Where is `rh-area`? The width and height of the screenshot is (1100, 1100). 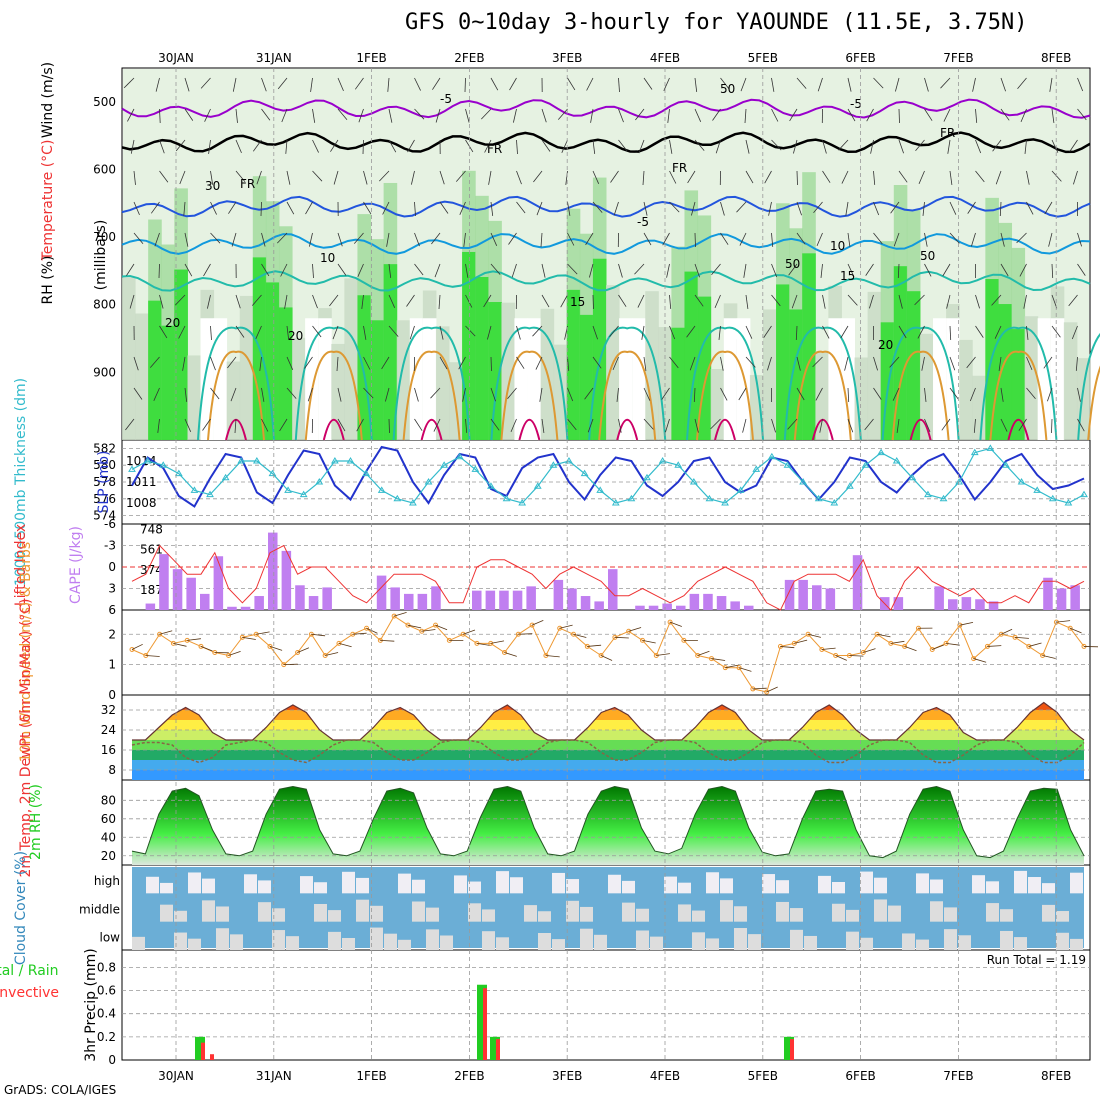 rh-area is located at coordinates (608, 825).